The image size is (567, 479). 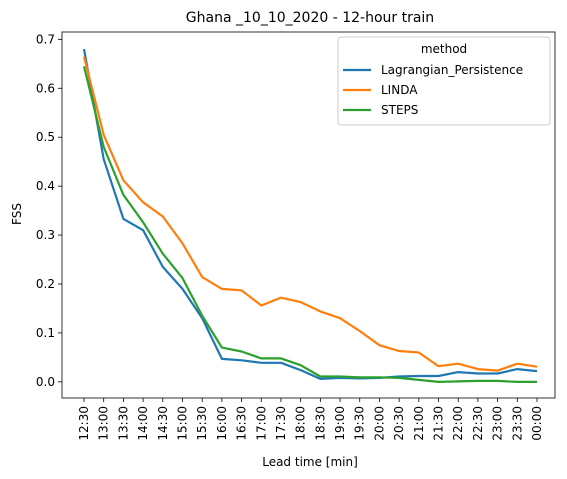 What do you see at coordinates (517, 423) in the screenshot?
I see `x-tick-label: 23:30` at bounding box center [517, 423].